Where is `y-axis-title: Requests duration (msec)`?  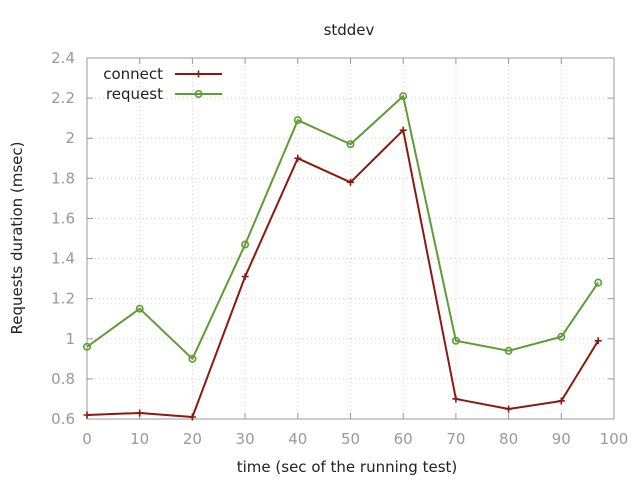
y-axis-title: Requests duration (msec) is located at coordinates (17, 237).